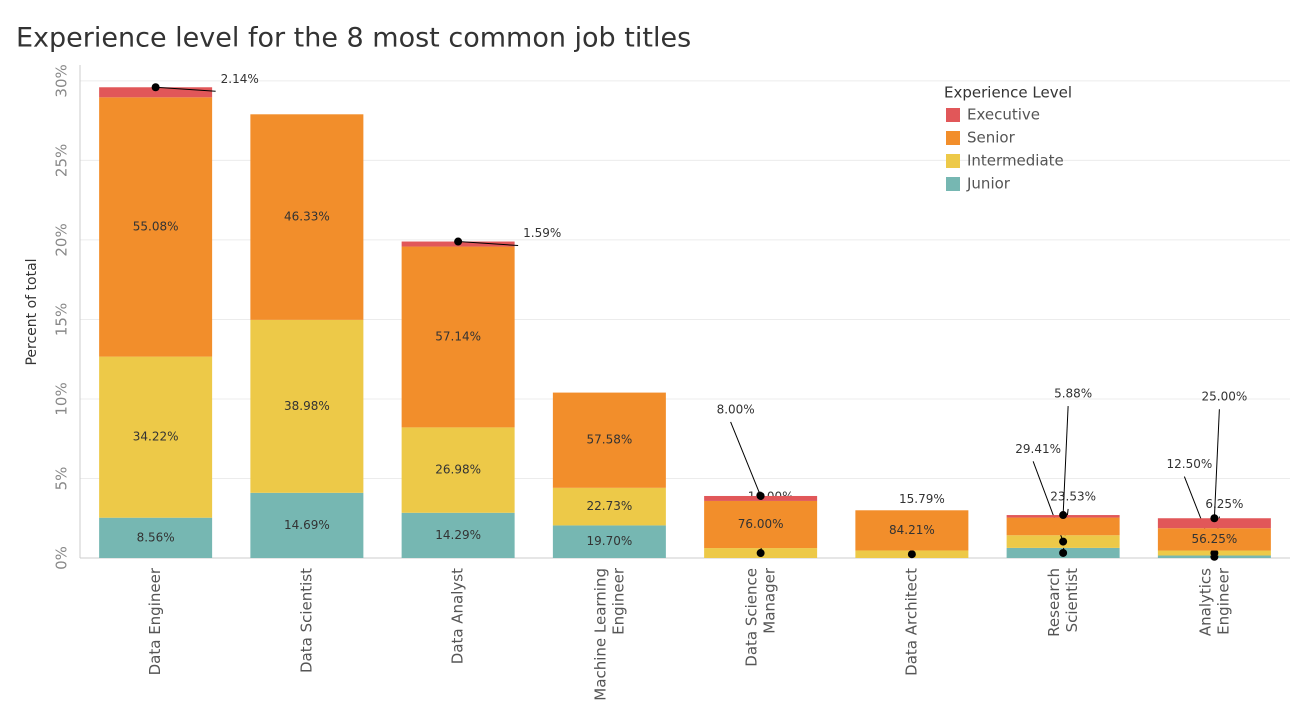  I want to click on x-tick-label: Data Analyst, so click(458, 616).